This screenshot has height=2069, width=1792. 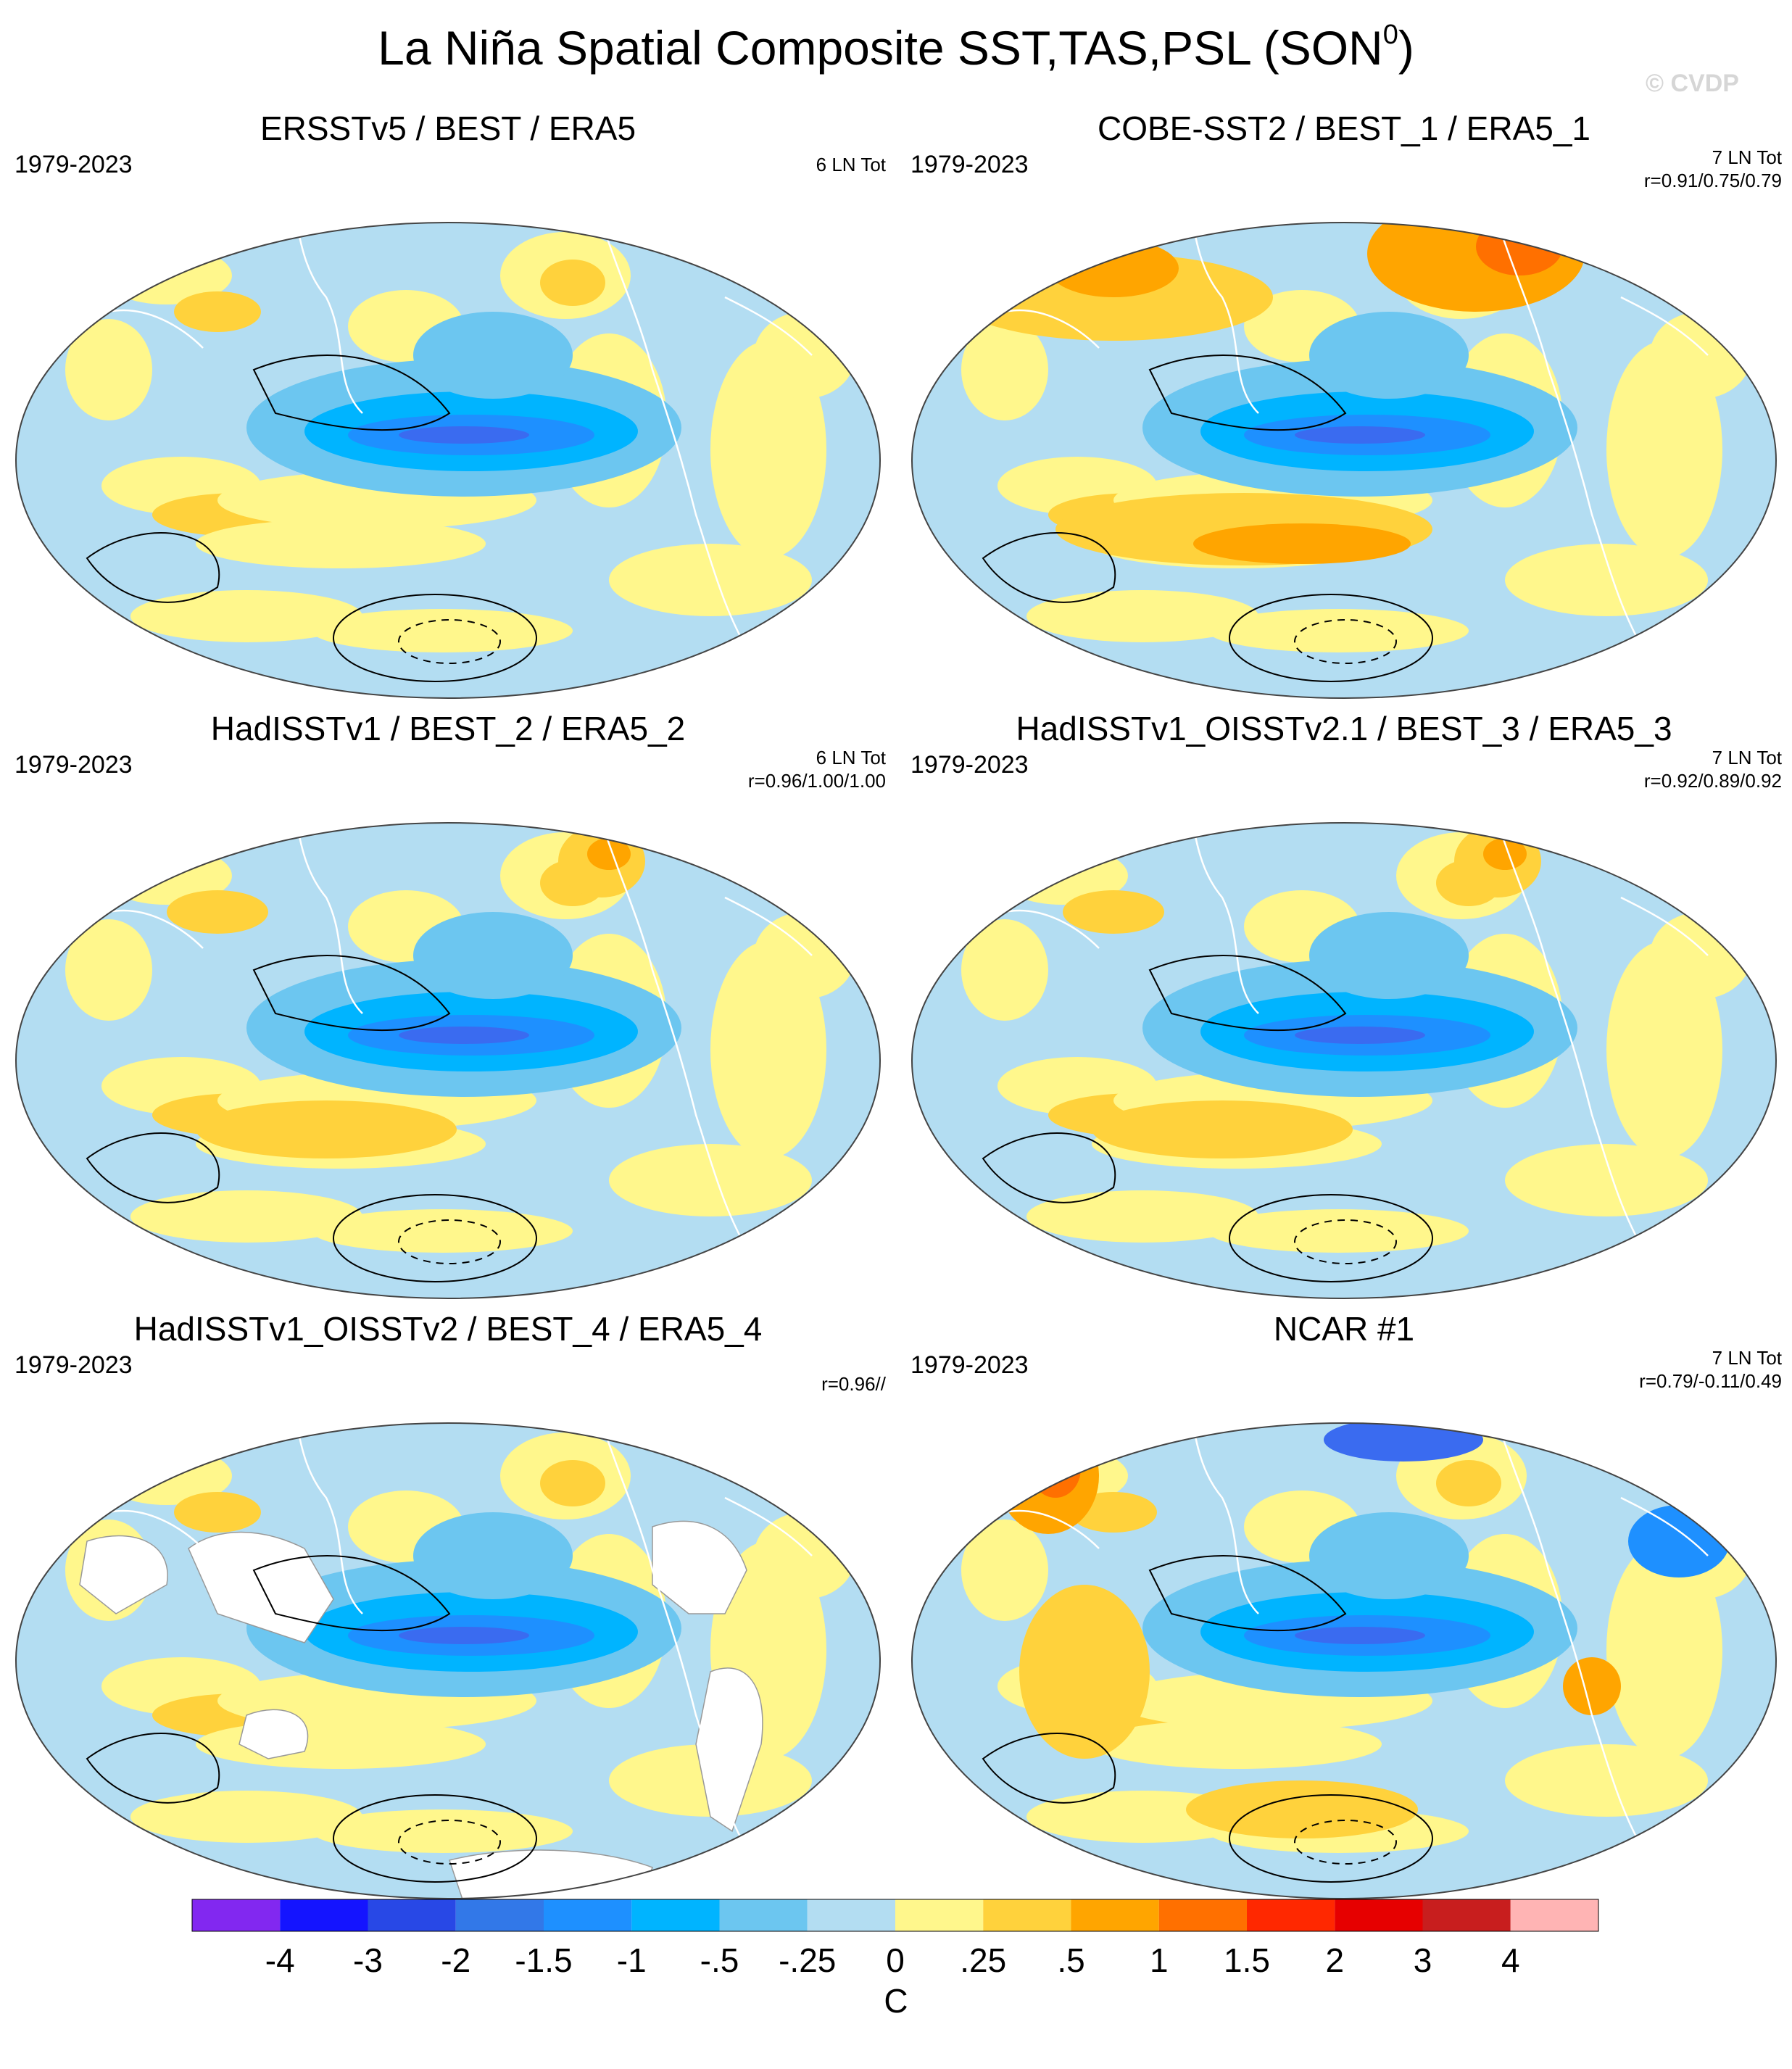 I want to click on panel-correlation: r=0.96//, so click(x=854, y=1384).